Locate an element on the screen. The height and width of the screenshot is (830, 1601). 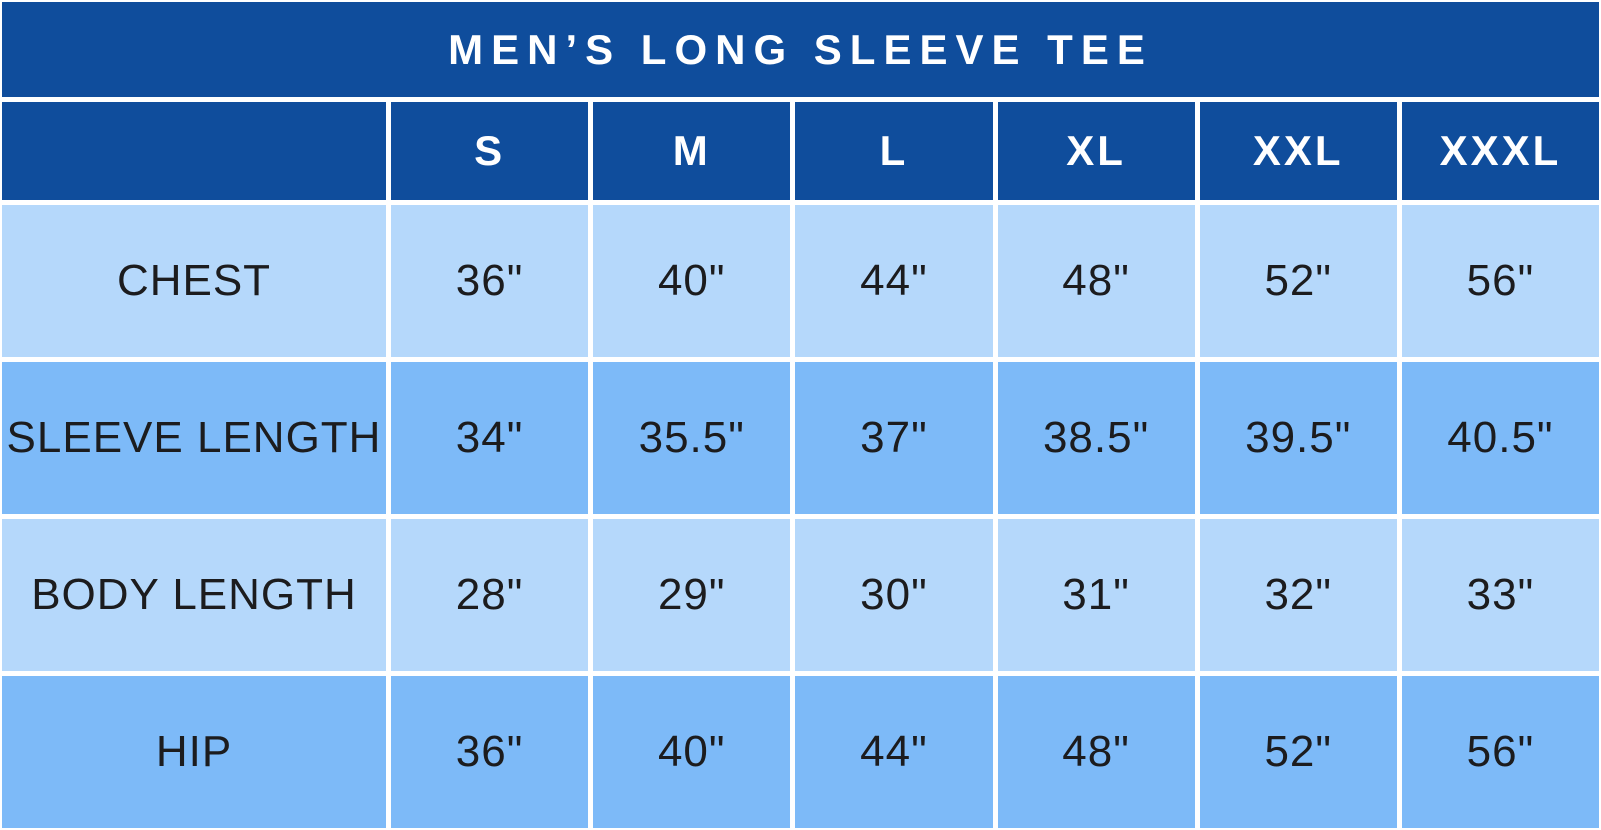
table-cell-chest-xxl: 52" is located at coordinates (1298, 281).